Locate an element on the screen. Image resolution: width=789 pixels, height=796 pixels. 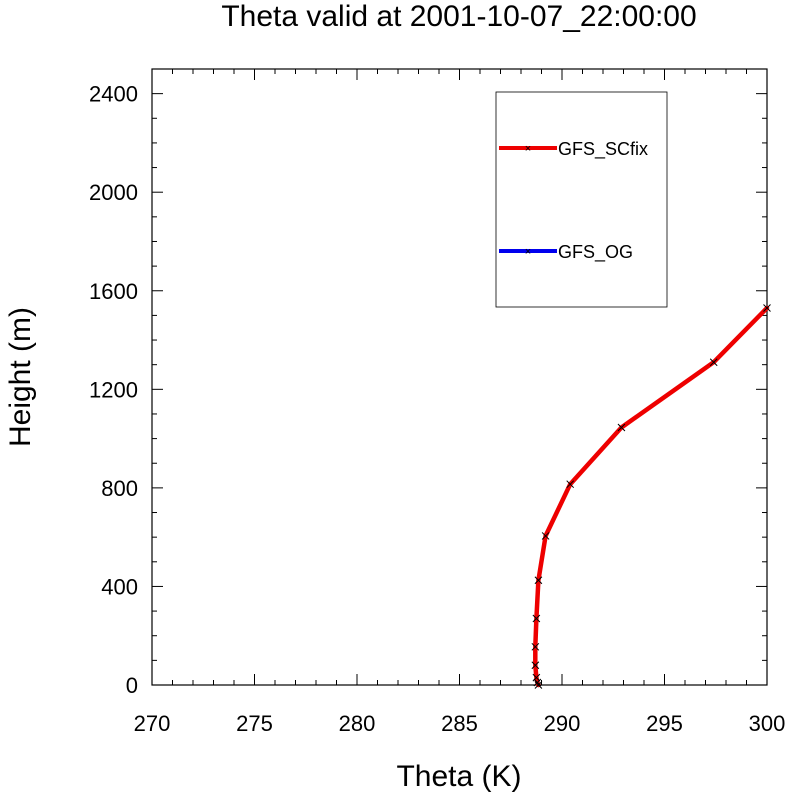
series-line-gfs-scfix is located at coordinates (651, 496).